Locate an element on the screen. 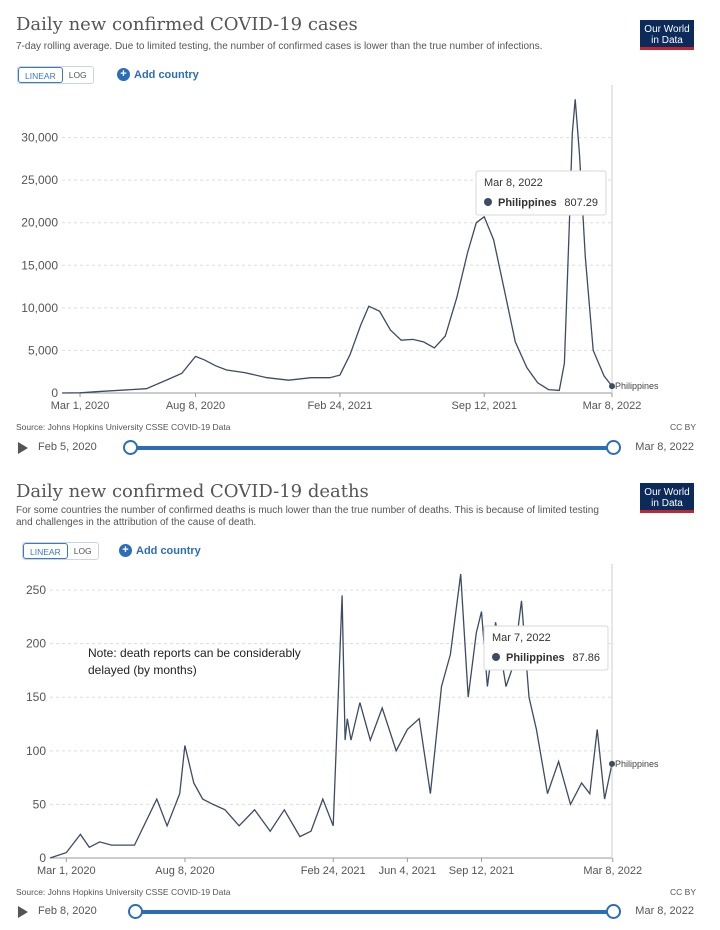 This screenshot has height=930, width=720. y-tick-label: 15,000 is located at coordinates (39, 265).